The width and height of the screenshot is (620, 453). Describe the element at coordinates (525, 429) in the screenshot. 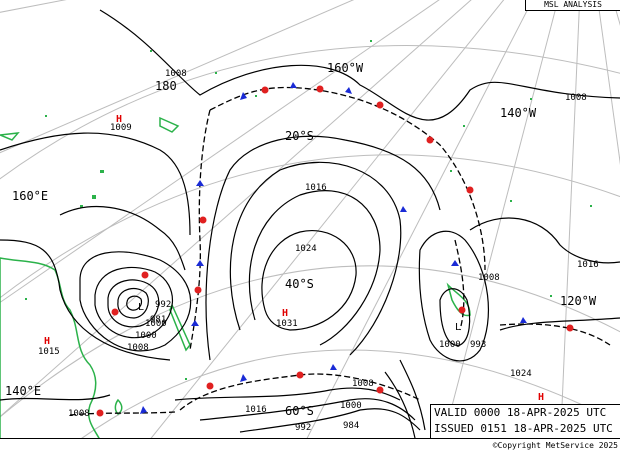

I see `issued-time: ISSUED 0151 18-APR-2025 UTC` at that location.